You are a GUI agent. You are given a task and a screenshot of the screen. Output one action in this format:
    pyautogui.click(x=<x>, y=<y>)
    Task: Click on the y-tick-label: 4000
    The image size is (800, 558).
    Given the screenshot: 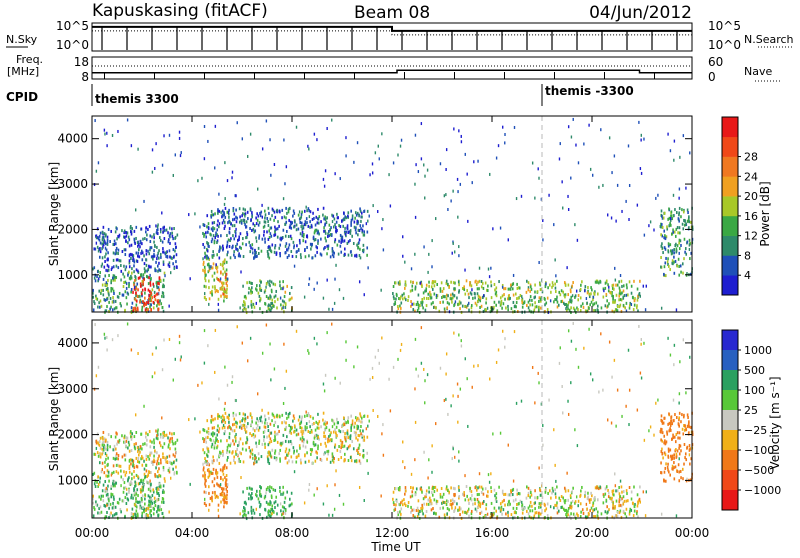 What is the action you would take?
    pyautogui.click(x=72, y=139)
    